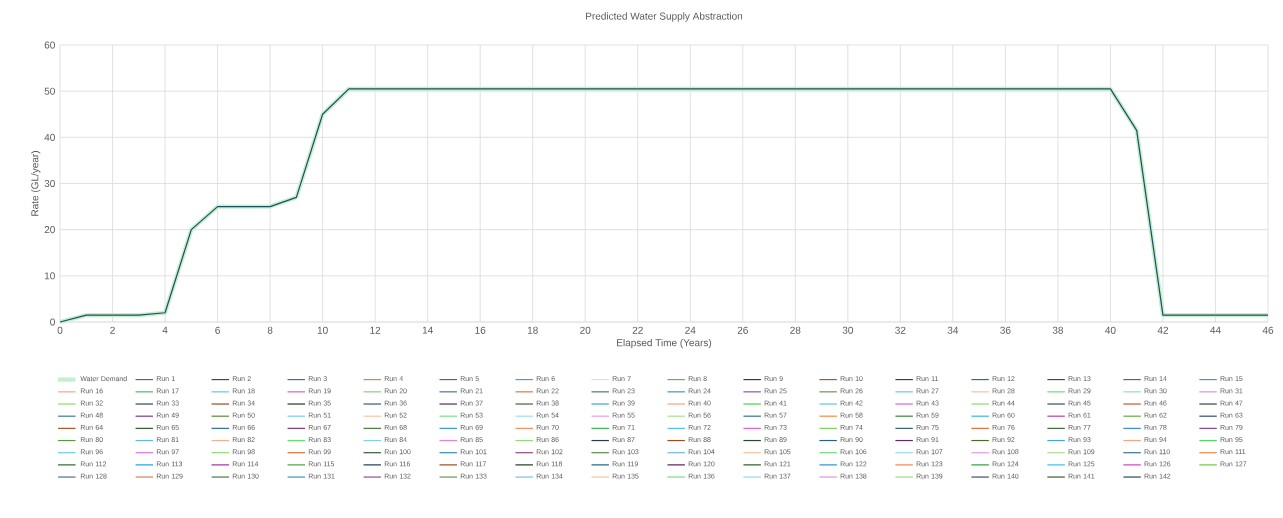 Image resolution: width=1283 pixels, height=518 pixels. What do you see at coordinates (900, 330) in the screenshot?
I see `x-tick-label: 32` at bounding box center [900, 330].